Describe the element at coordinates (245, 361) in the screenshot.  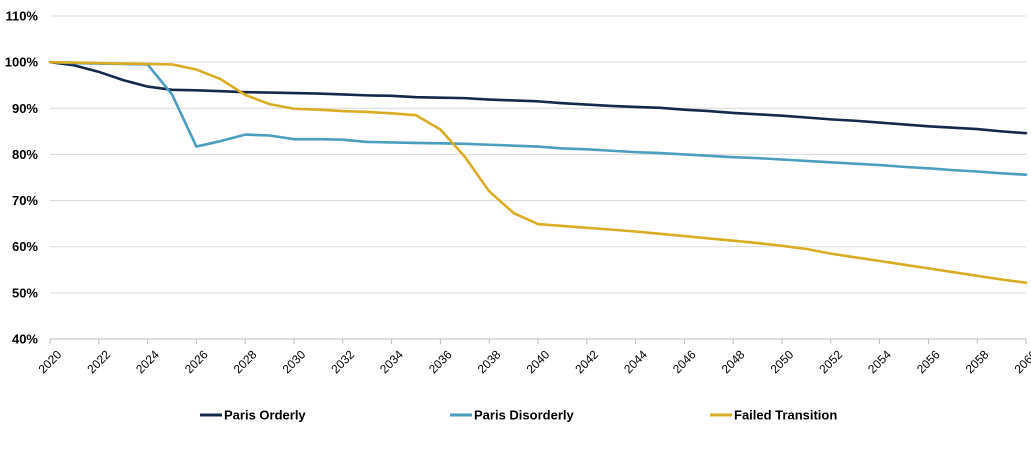
I see `x-tick-label: 2028` at that location.